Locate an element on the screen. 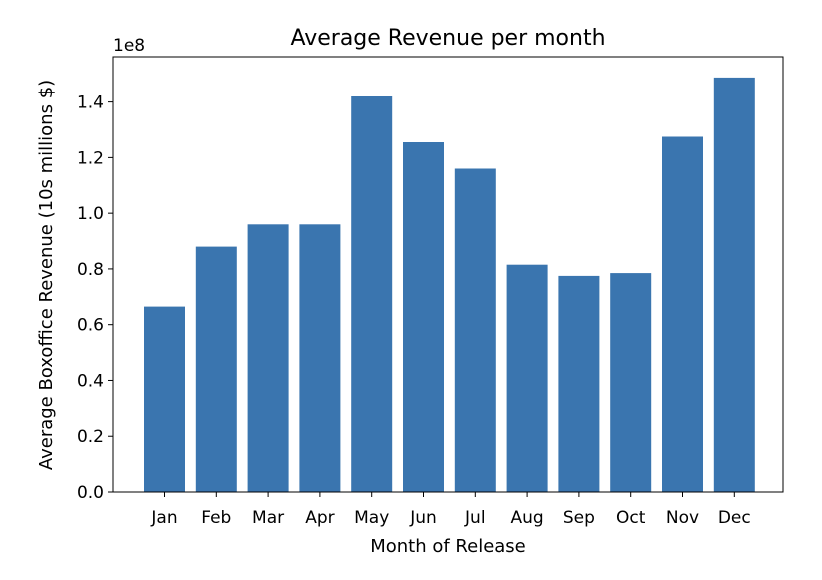 This screenshot has width=822, height=580. y-axis: 0.0 0.2 0.4 0.6 0.8 1.0 1.2 1.4 is located at coordinates (95, 298).